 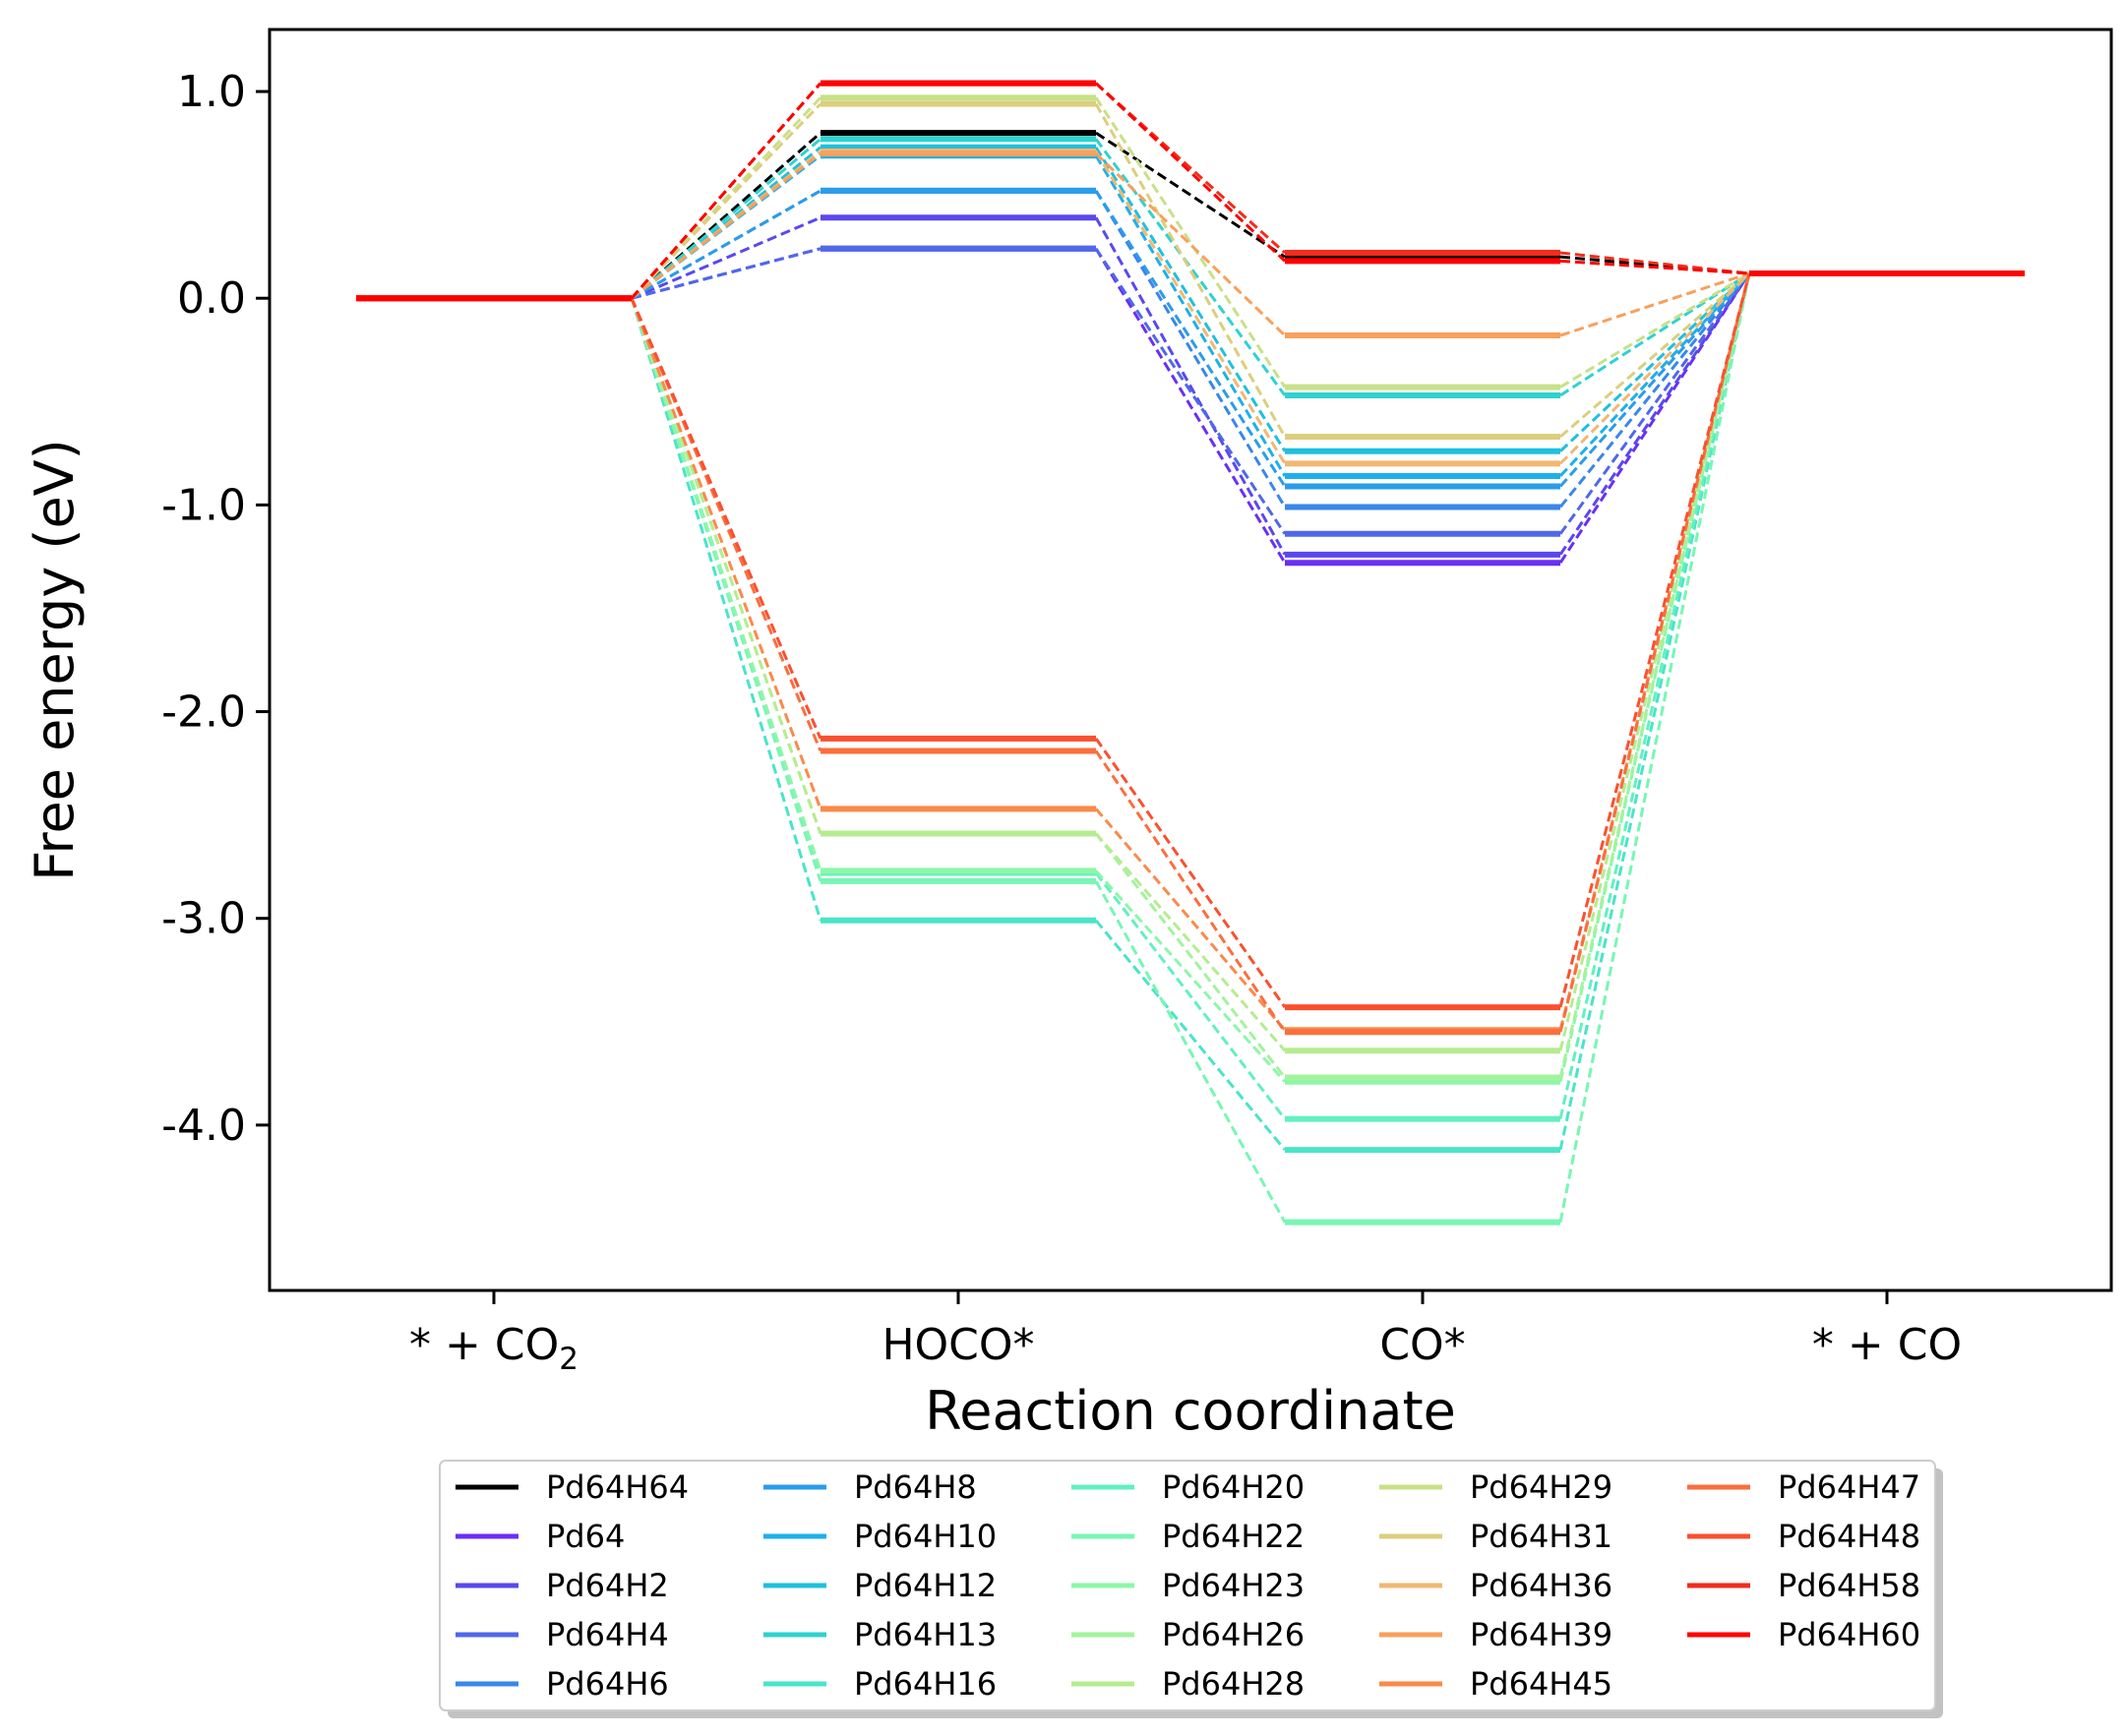 I want to click on legend-entry: Pd64H48, so click(x=1803, y=1536).